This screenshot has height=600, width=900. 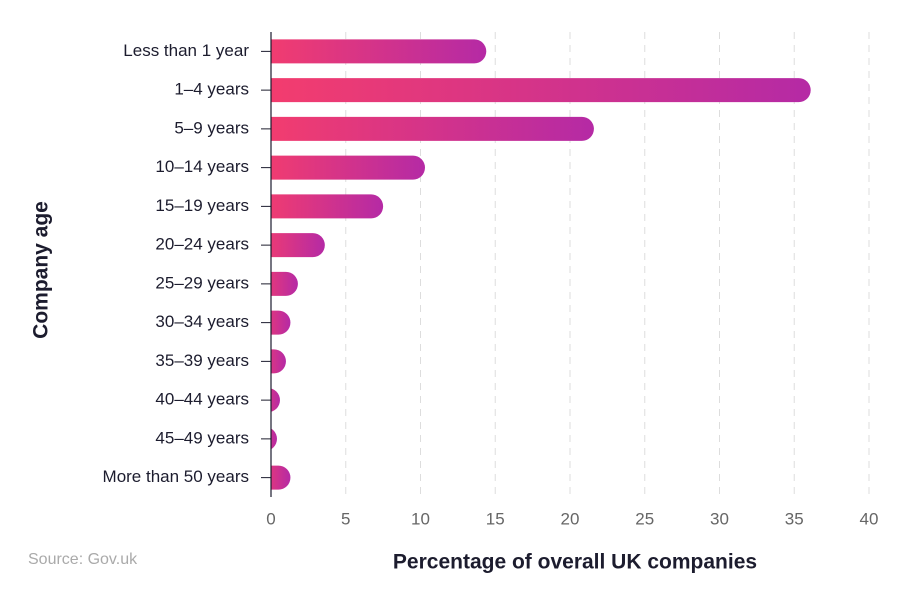 What do you see at coordinates (794, 518) in the screenshot?
I see `x-tick-label: 35` at bounding box center [794, 518].